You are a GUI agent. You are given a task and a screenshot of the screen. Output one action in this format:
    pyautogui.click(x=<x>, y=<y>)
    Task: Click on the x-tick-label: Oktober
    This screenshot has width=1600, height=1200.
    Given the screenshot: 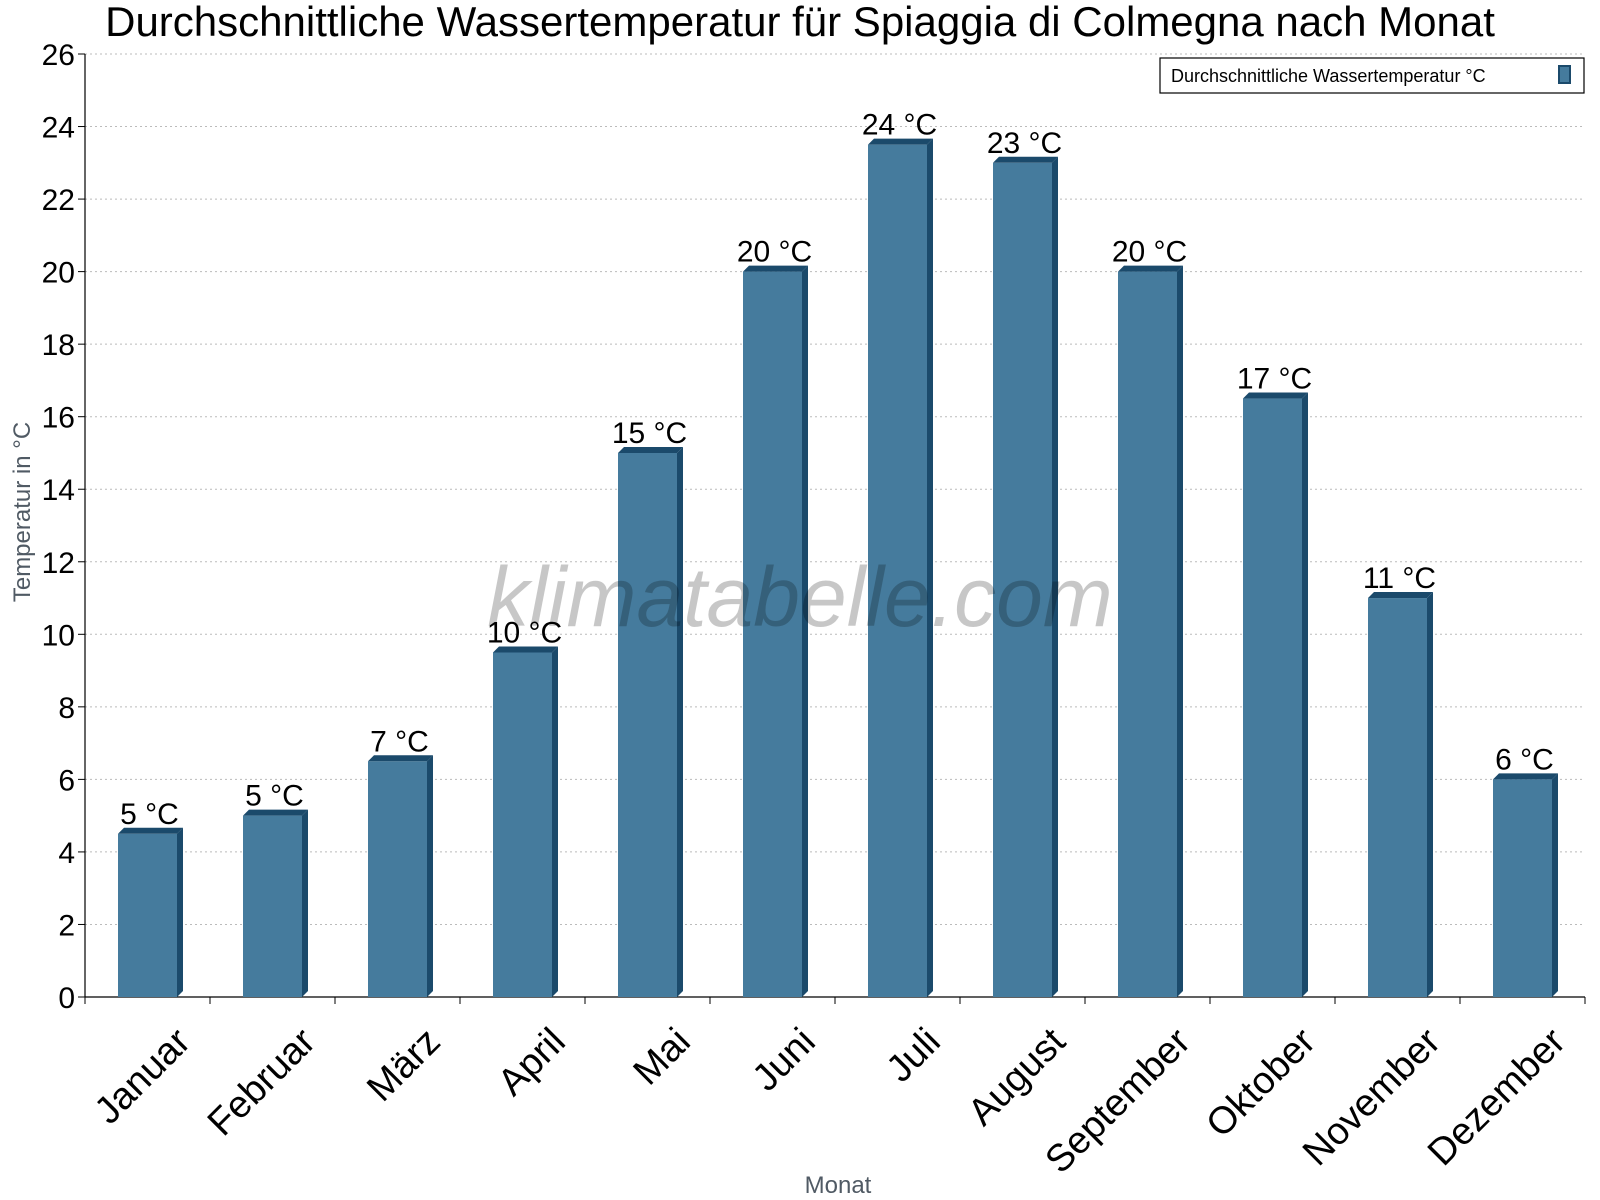 What is the action you would take?
    pyautogui.click(x=1261, y=1083)
    